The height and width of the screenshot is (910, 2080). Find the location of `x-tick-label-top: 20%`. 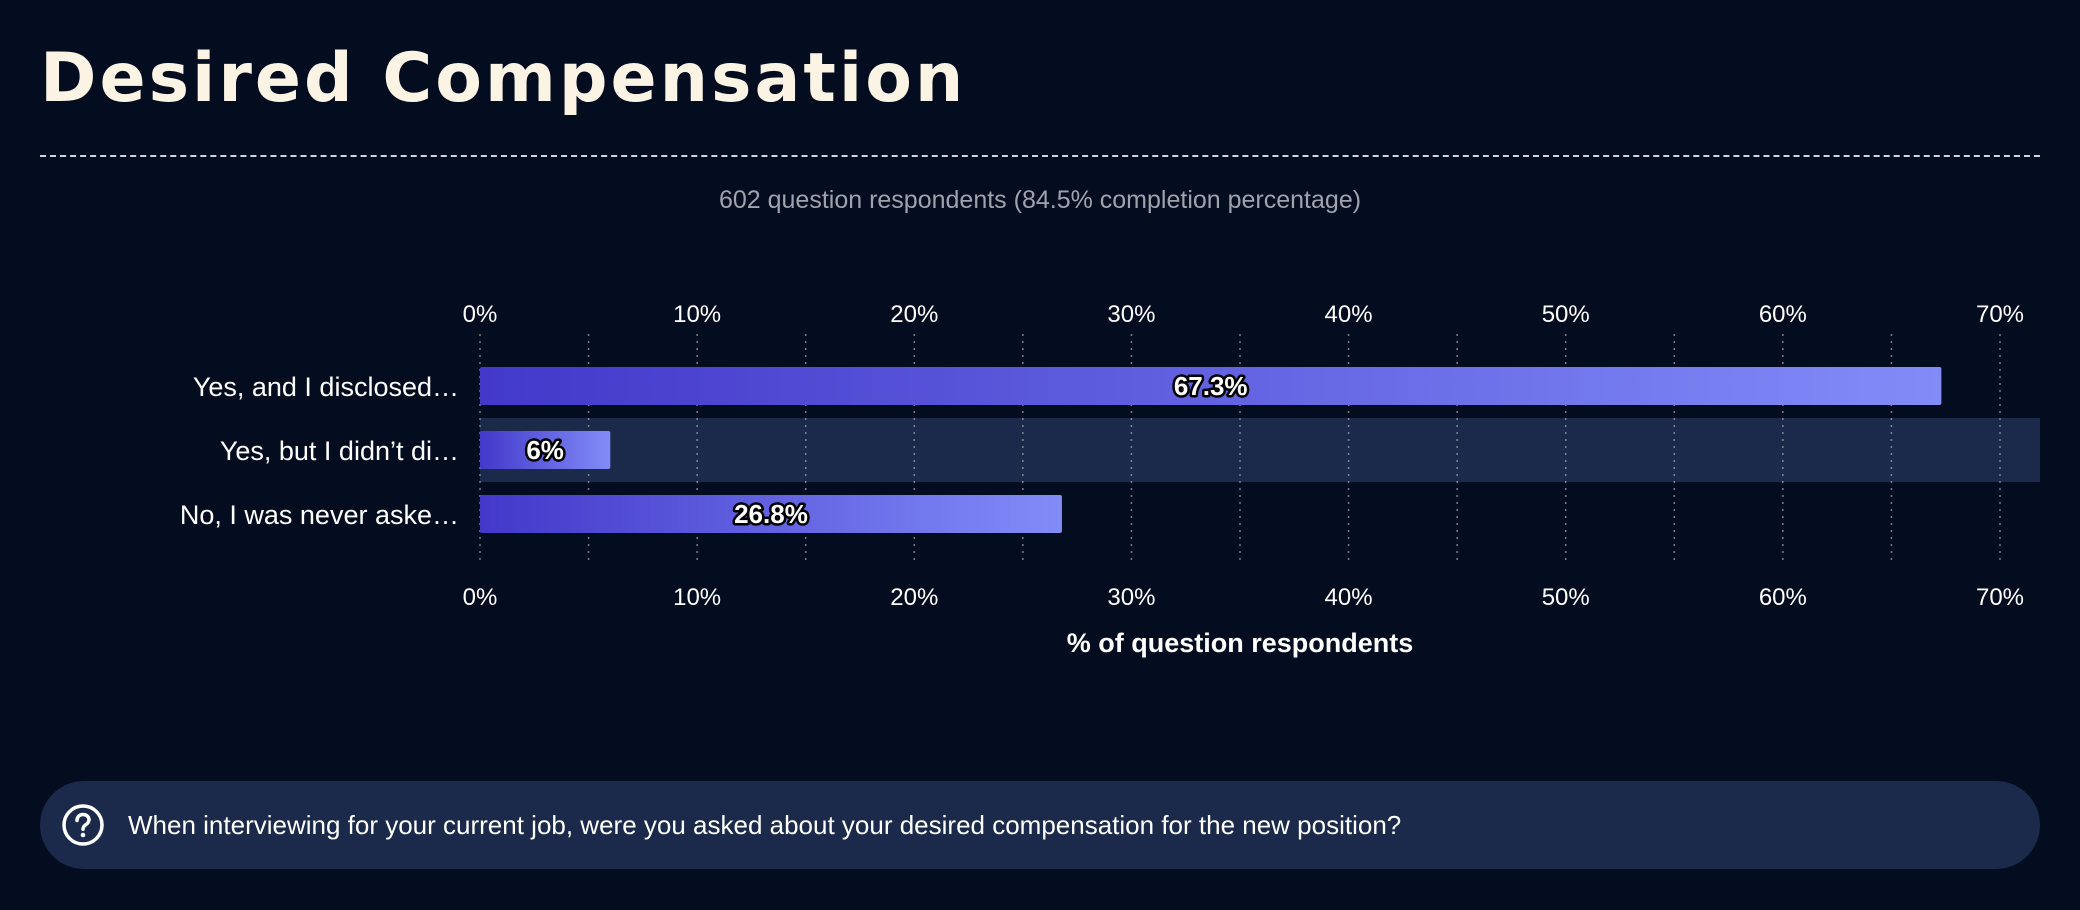

x-tick-label-top: 20% is located at coordinates (914, 314).